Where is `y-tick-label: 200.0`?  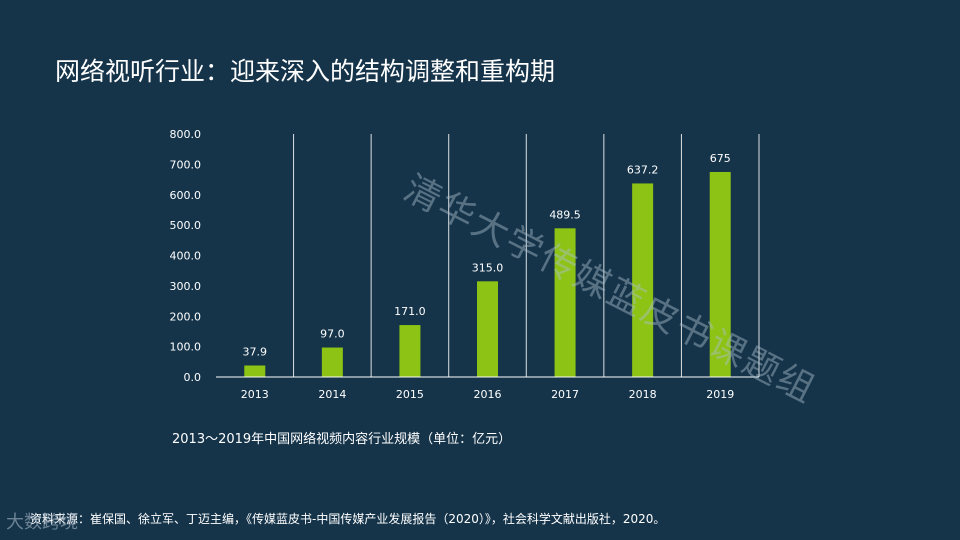 y-tick-label: 200.0 is located at coordinates (186, 316).